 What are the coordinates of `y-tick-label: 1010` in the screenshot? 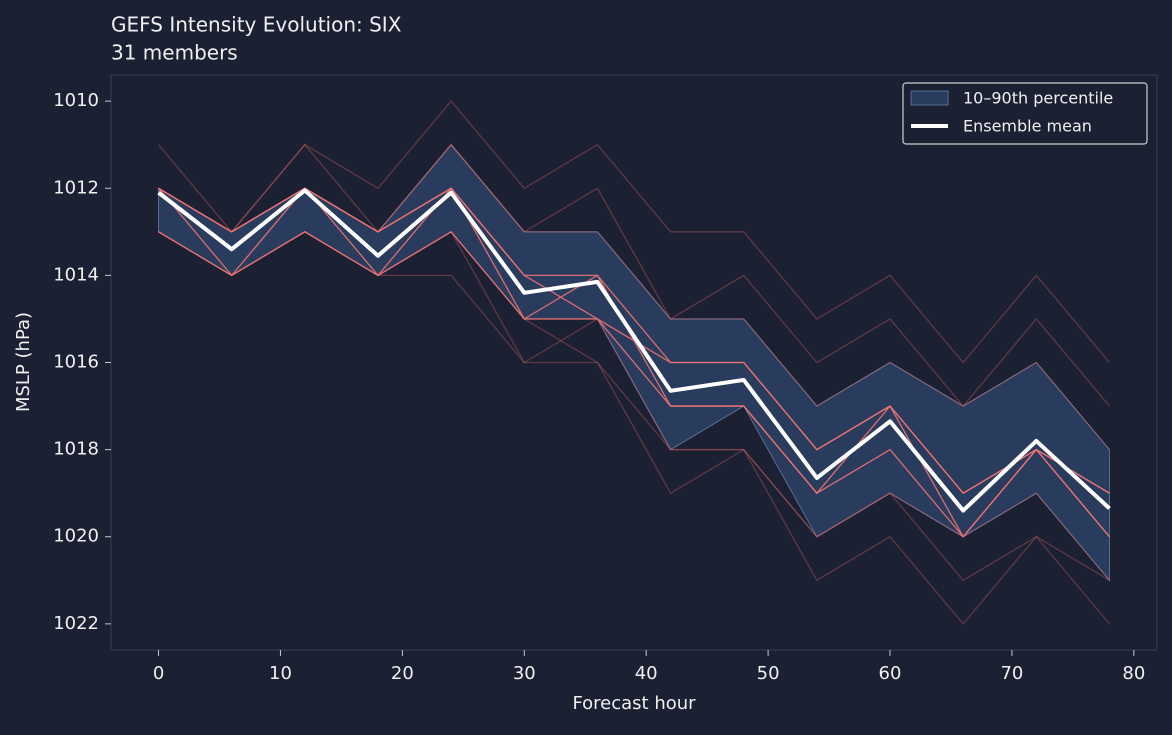 It's located at (76, 100).